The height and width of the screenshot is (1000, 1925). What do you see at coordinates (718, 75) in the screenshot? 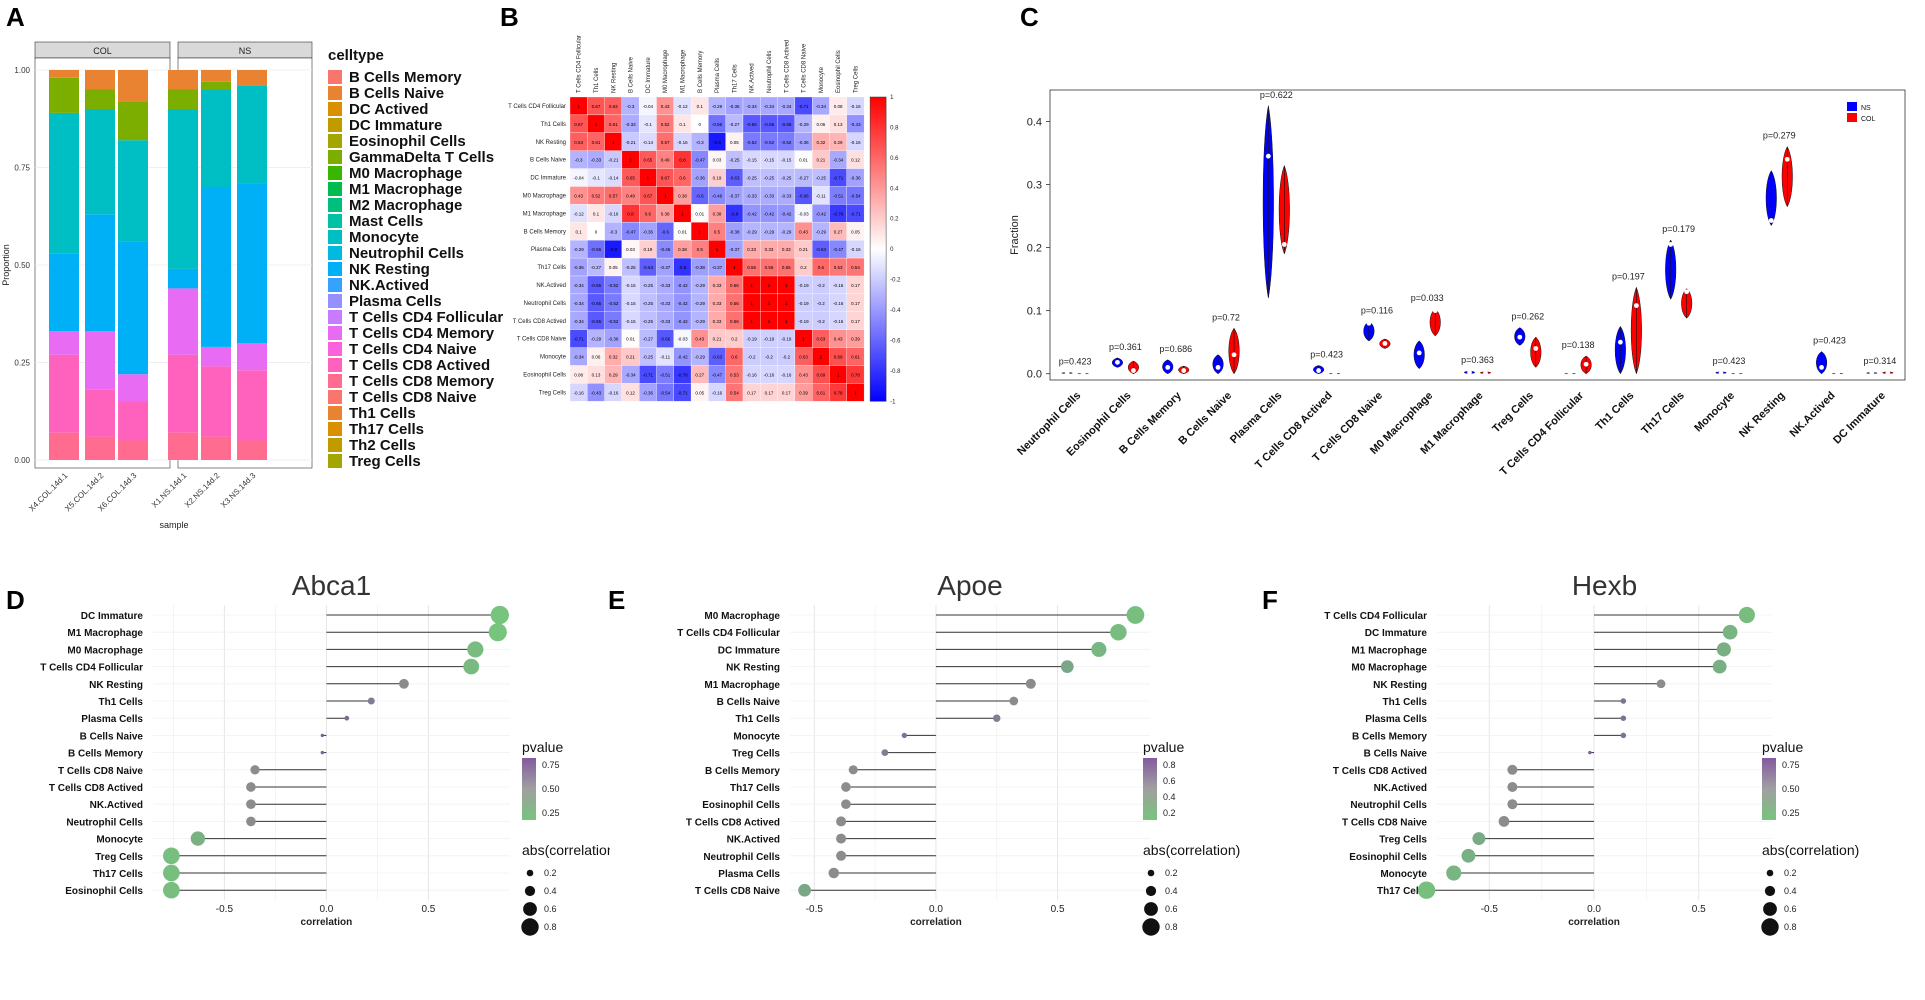
I see `heatmap-col-label: Plasma Cells` at bounding box center [718, 75].